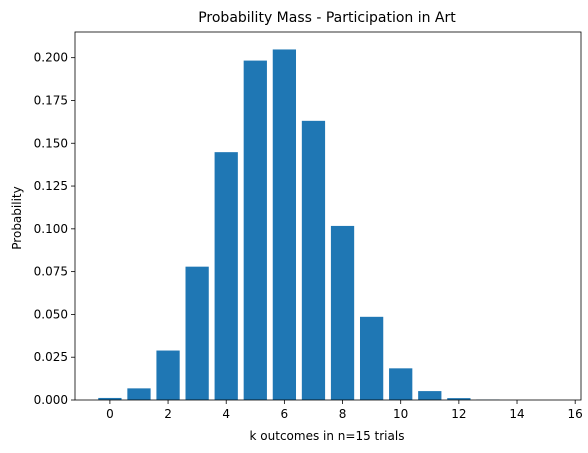 The height and width of the screenshot is (453, 588). I want to click on y-tick-label: 0.100, so click(51, 229).